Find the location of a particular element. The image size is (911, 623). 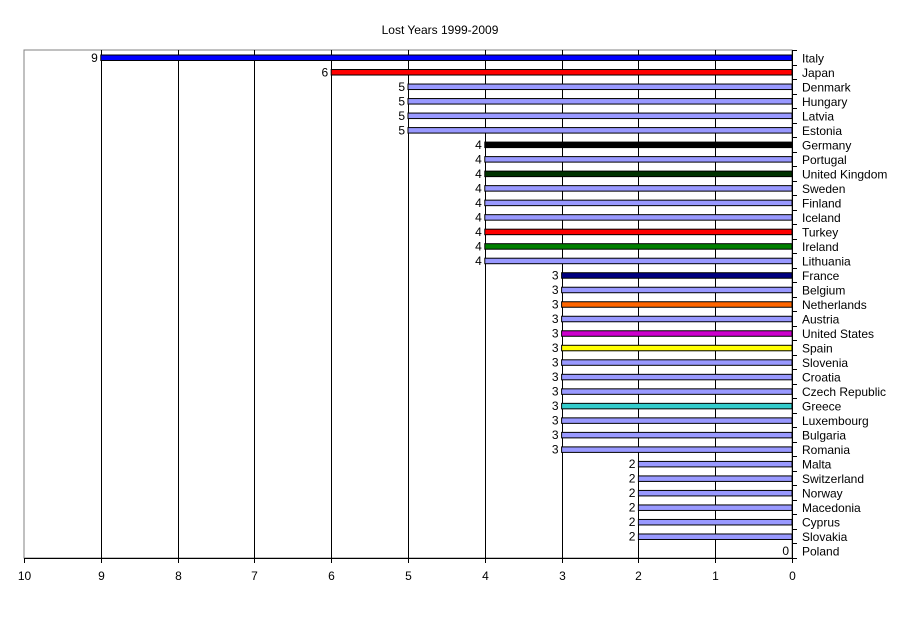

bar-united-states is located at coordinates (677, 333).